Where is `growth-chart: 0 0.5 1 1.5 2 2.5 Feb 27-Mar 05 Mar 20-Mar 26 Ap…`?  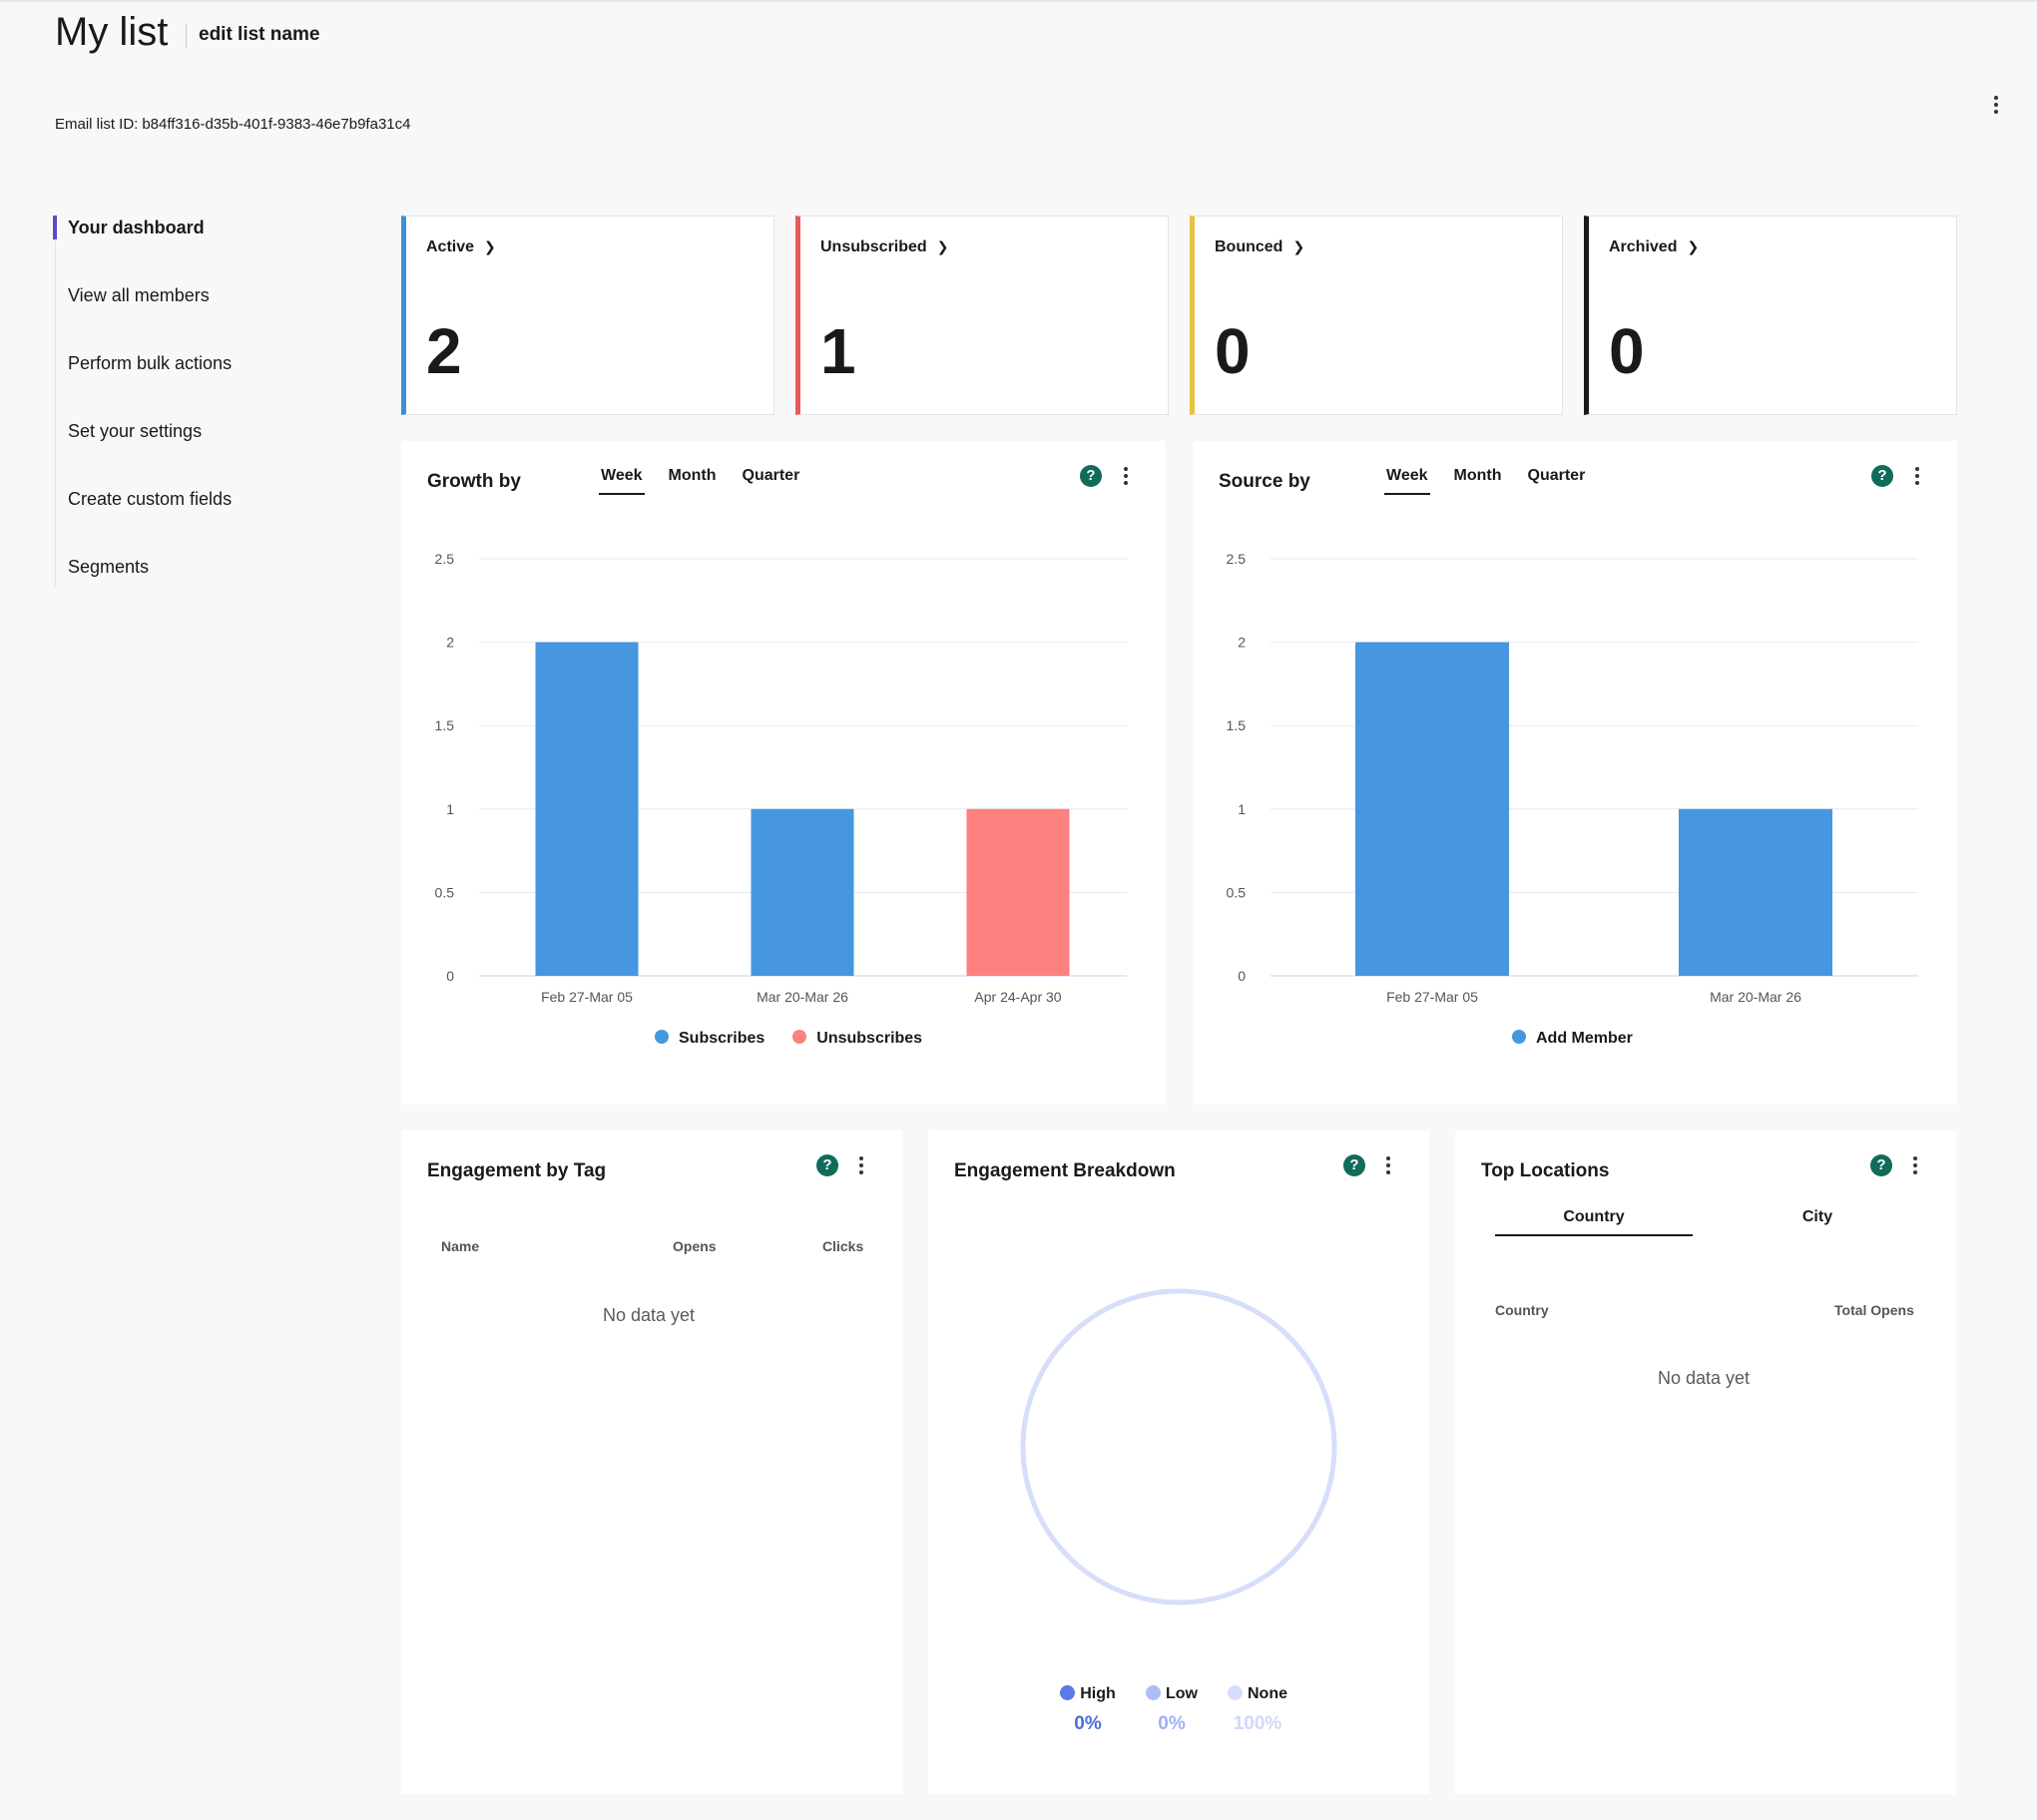 growth-chart: 0 0.5 1 1.5 2 2.5 Feb 27-Mar 05 Mar 20-Mar 26 Ap… is located at coordinates (781, 778).